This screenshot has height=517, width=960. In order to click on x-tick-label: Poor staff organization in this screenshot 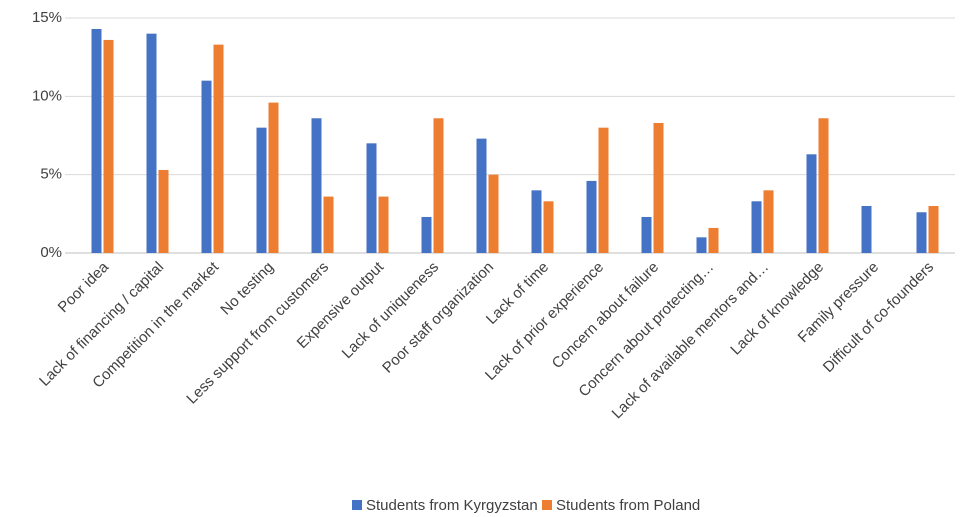, I will do `click(438, 318)`.